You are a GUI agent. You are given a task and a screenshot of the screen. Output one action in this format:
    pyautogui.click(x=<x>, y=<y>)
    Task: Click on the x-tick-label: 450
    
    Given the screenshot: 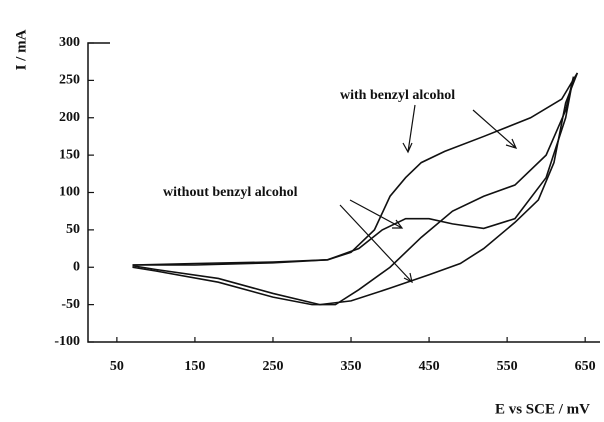 What is the action you would take?
    pyautogui.click(x=429, y=366)
    